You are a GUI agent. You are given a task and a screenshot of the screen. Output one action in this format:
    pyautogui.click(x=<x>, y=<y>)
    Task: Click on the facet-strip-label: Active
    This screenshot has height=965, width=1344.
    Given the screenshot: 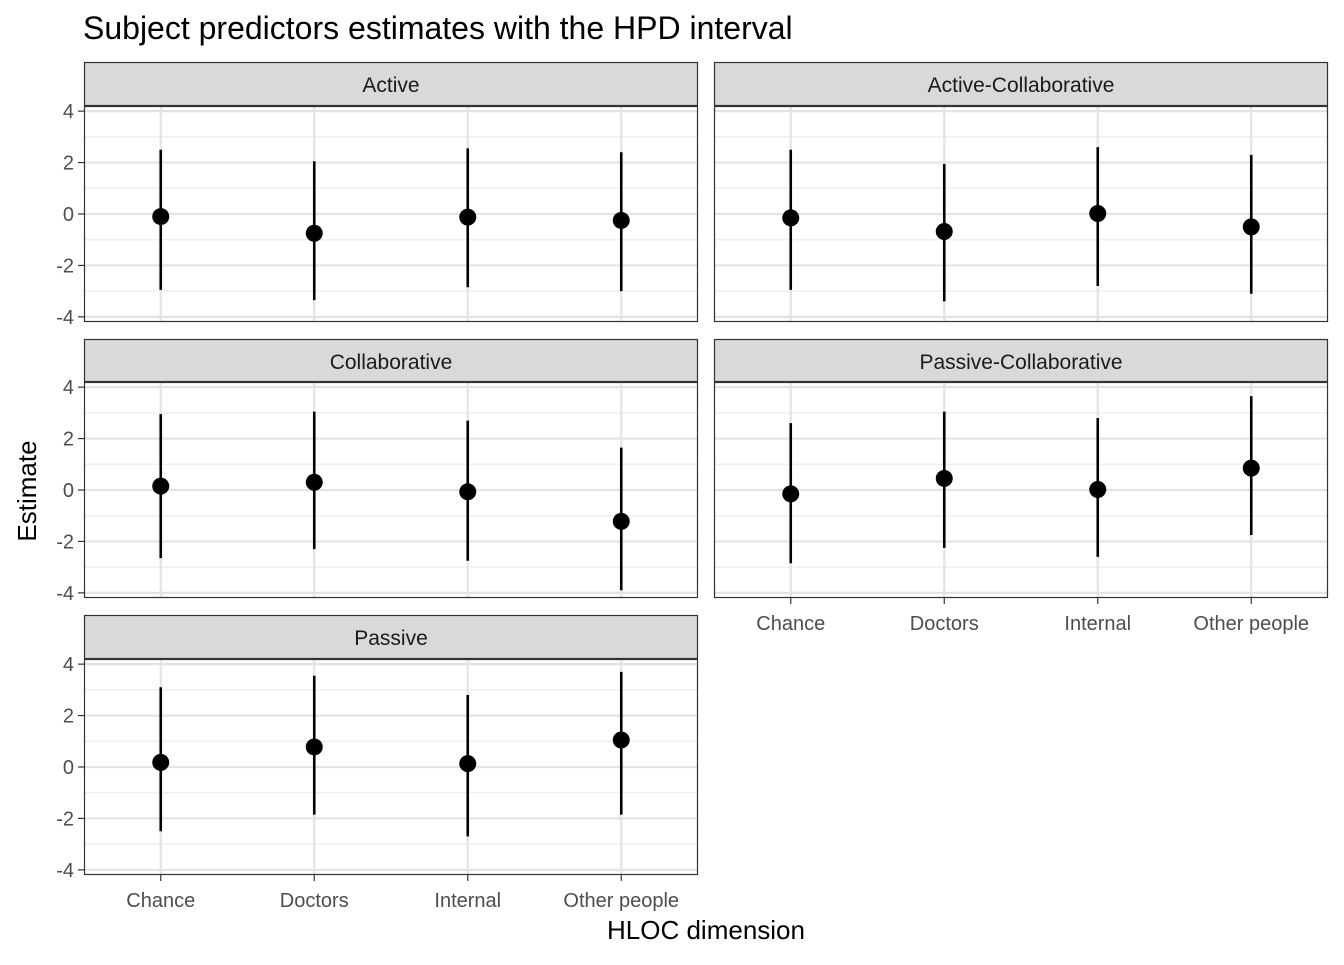 What is the action you would take?
    pyautogui.click(x=390, y=85)
    